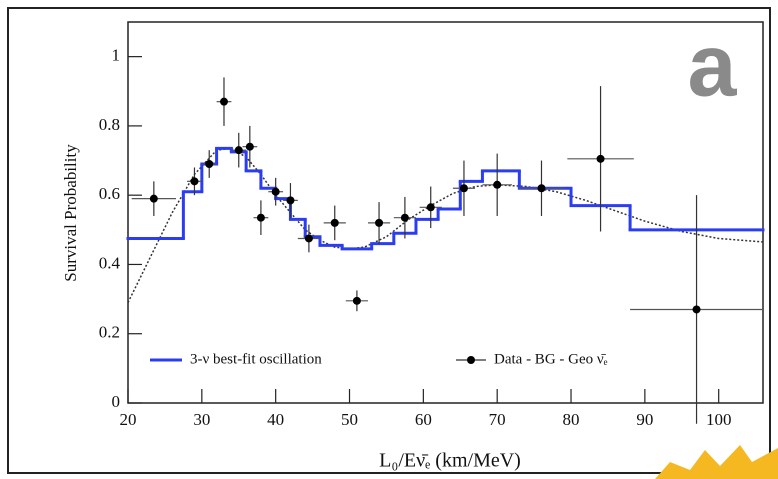 The image size is (778, 479). What do you see at coordinates (128, 419) in the screenshot?
I see `x-tick-label: 20` at bounding box center [128, 419].